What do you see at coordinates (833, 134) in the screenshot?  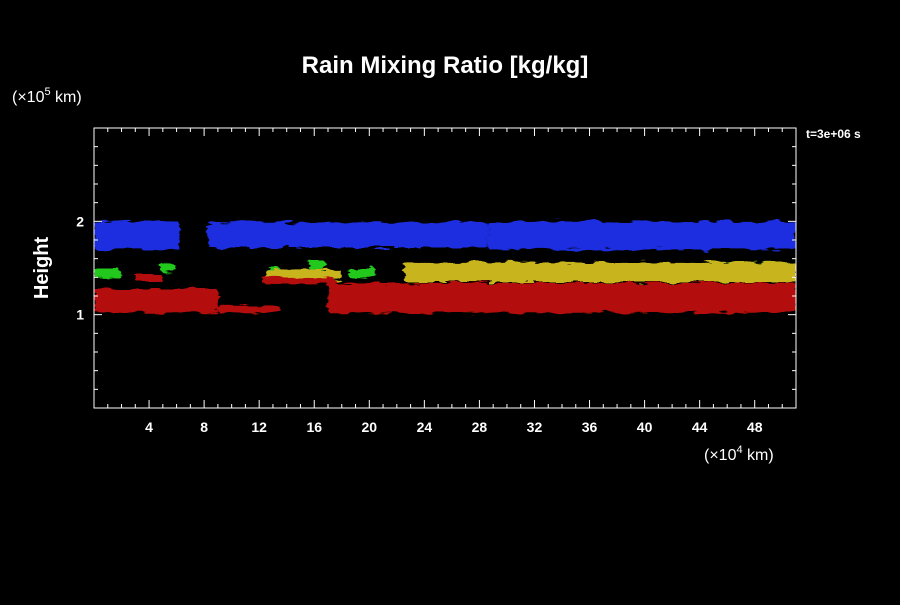 I see `time-label: t=3e+06 s` at bounding box center [833, 134].